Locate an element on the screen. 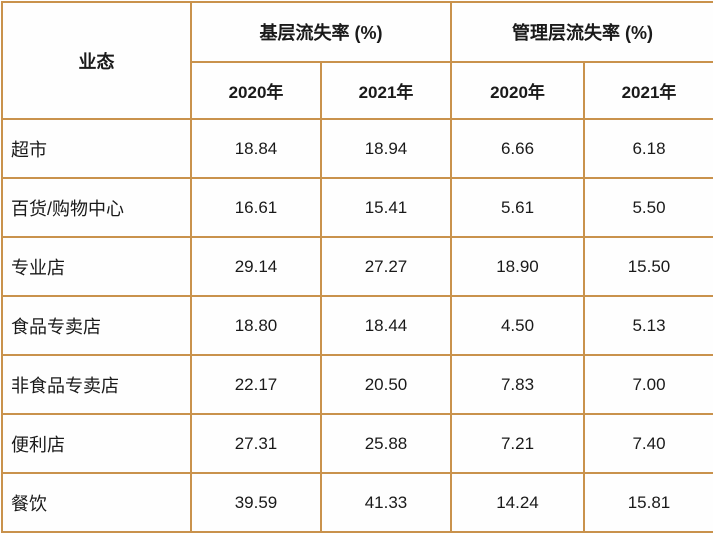 The image size is (713, 553). cell-value: 5.13 is located at coordinates (648, 325).